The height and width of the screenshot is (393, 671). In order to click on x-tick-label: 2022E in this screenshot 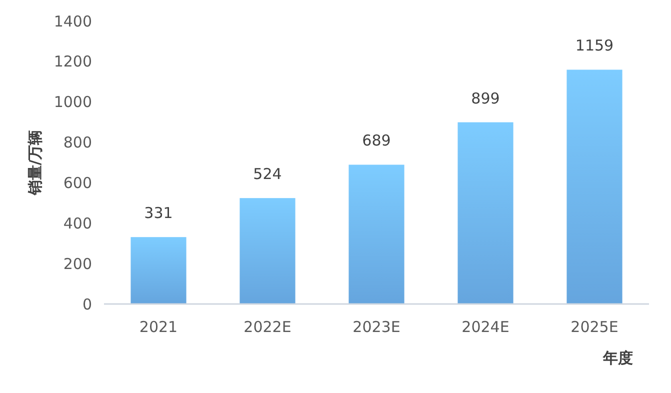, I will do `click(268, 327)`.